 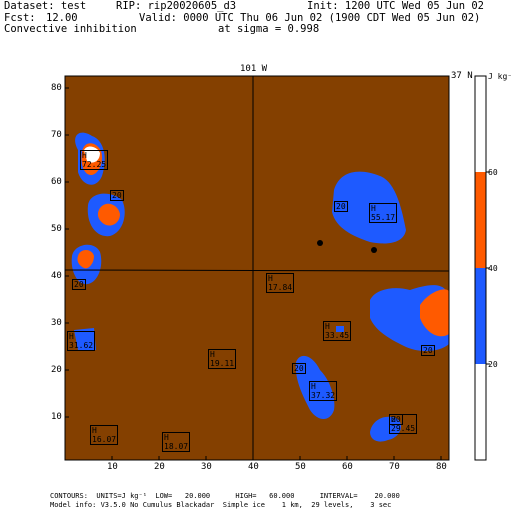 What do you see at coordinates (159, 467) in the screenshot?
I see `x-tick-label: 20` at bounding box center [159, 467].